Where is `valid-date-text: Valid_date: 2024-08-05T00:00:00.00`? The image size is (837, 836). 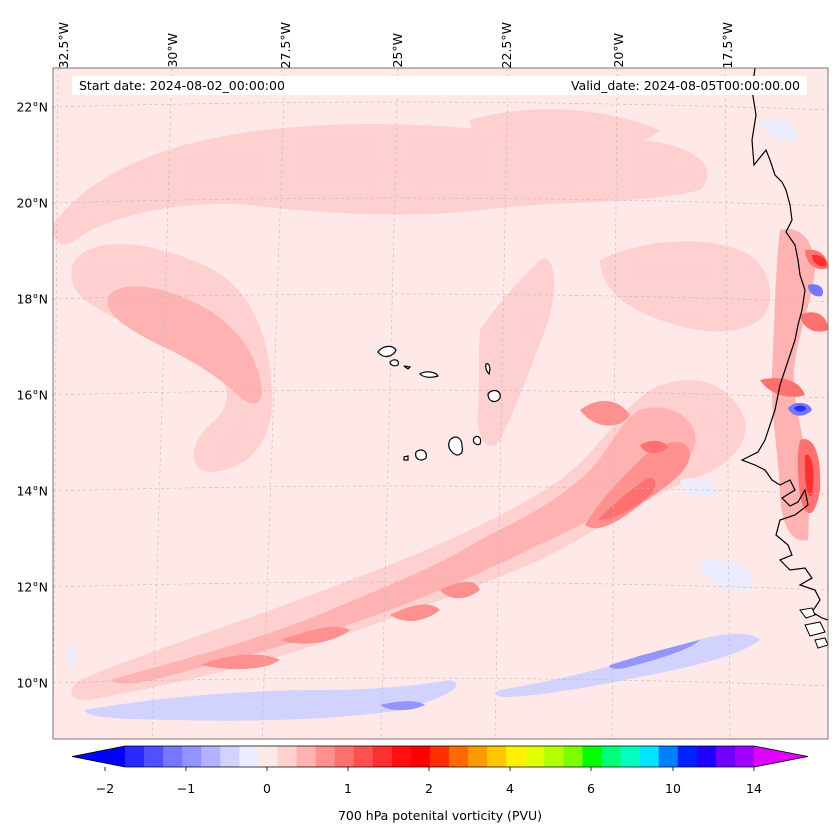 valid-date-text: Valid_date: 2024-08-05T00:00:00.00 is located at coordinates (685, 85).